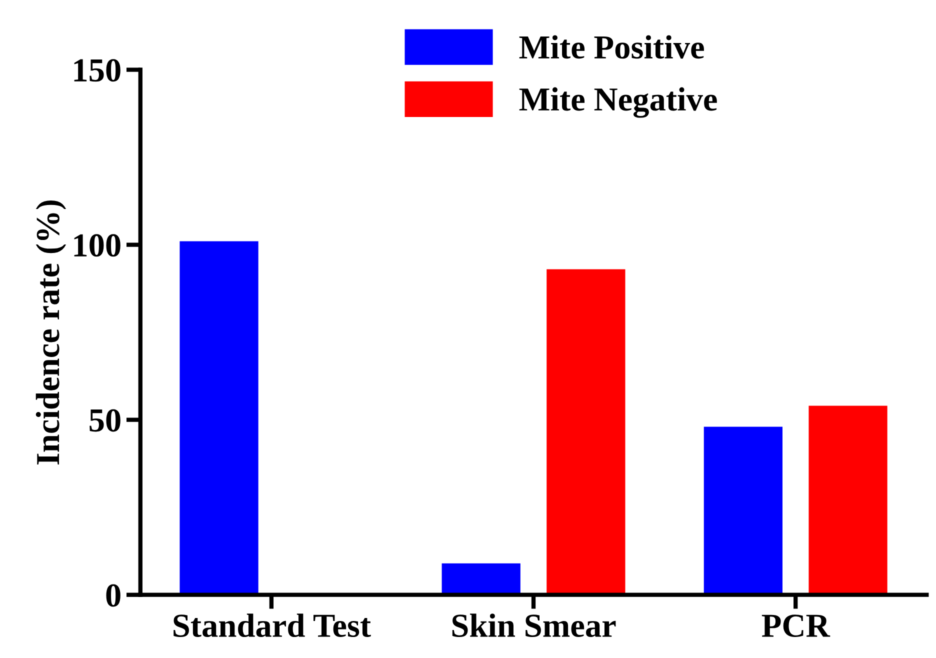 The image size is (936, 658). Describe the element at coordinates (97, 70) in the screenshot. I see `y-tick-label: 150` at that location.